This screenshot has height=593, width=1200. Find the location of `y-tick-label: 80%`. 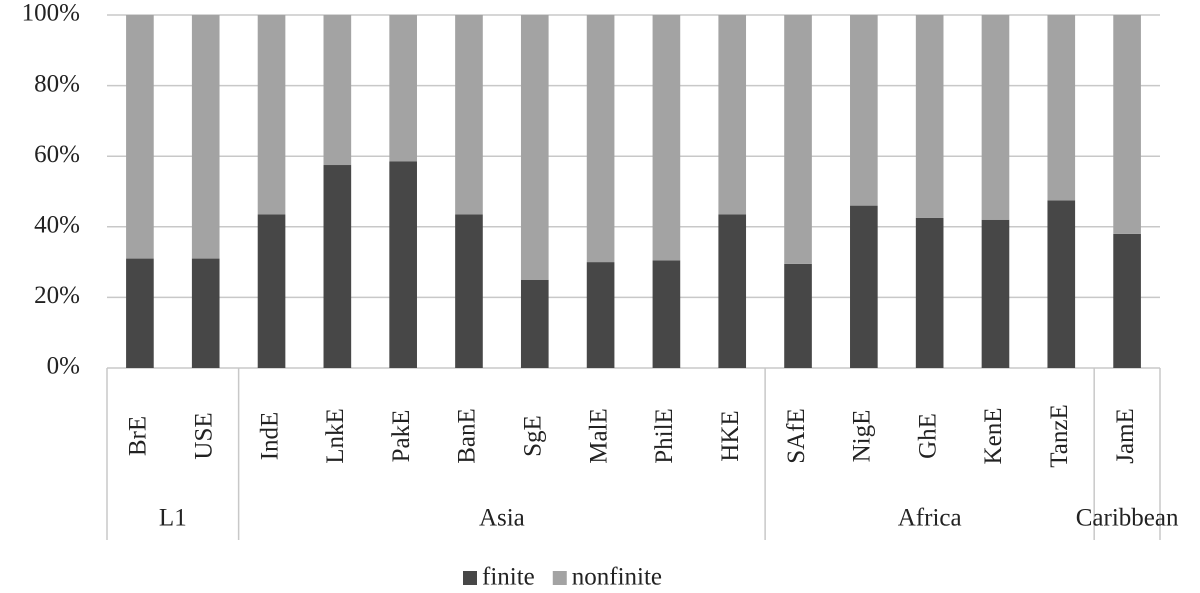

y-tick-label: 80% is located at coordinates (57, 83).